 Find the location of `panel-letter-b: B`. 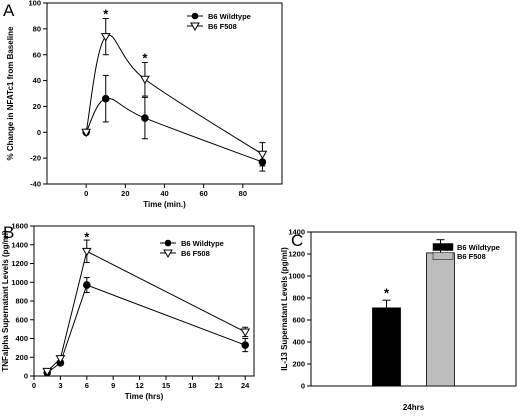

panel-letter-b: B is located at coordinates (8, 232).